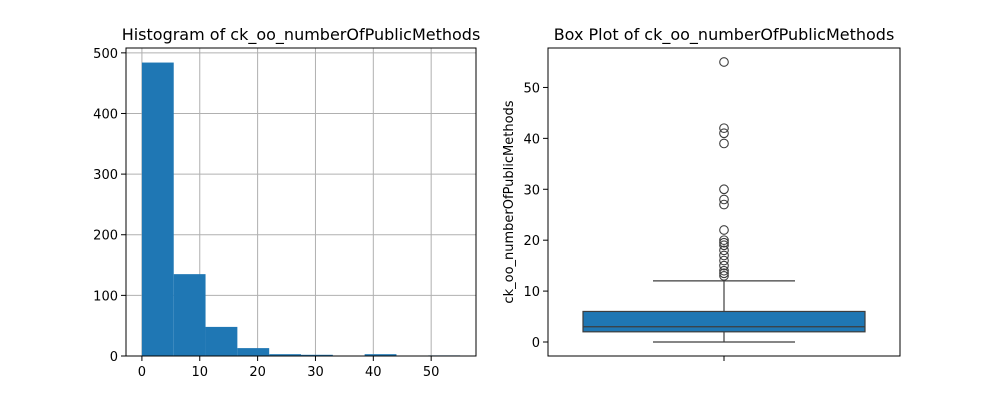 The image size is (1000, 400). Describe the element at coordinates (531, 139) in the screenshot. I see `box-plot-y-tick-label: 40` at that location.